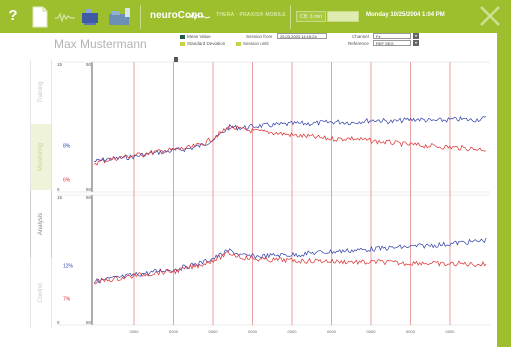 The height and width of the screenshot is (347, 511). Describe the element at coordinates (74, 193) in the screenshot. I see `axis-labels: 15 50 0 50 8% 6% 15 50 0 50 12% 7%` at that location.